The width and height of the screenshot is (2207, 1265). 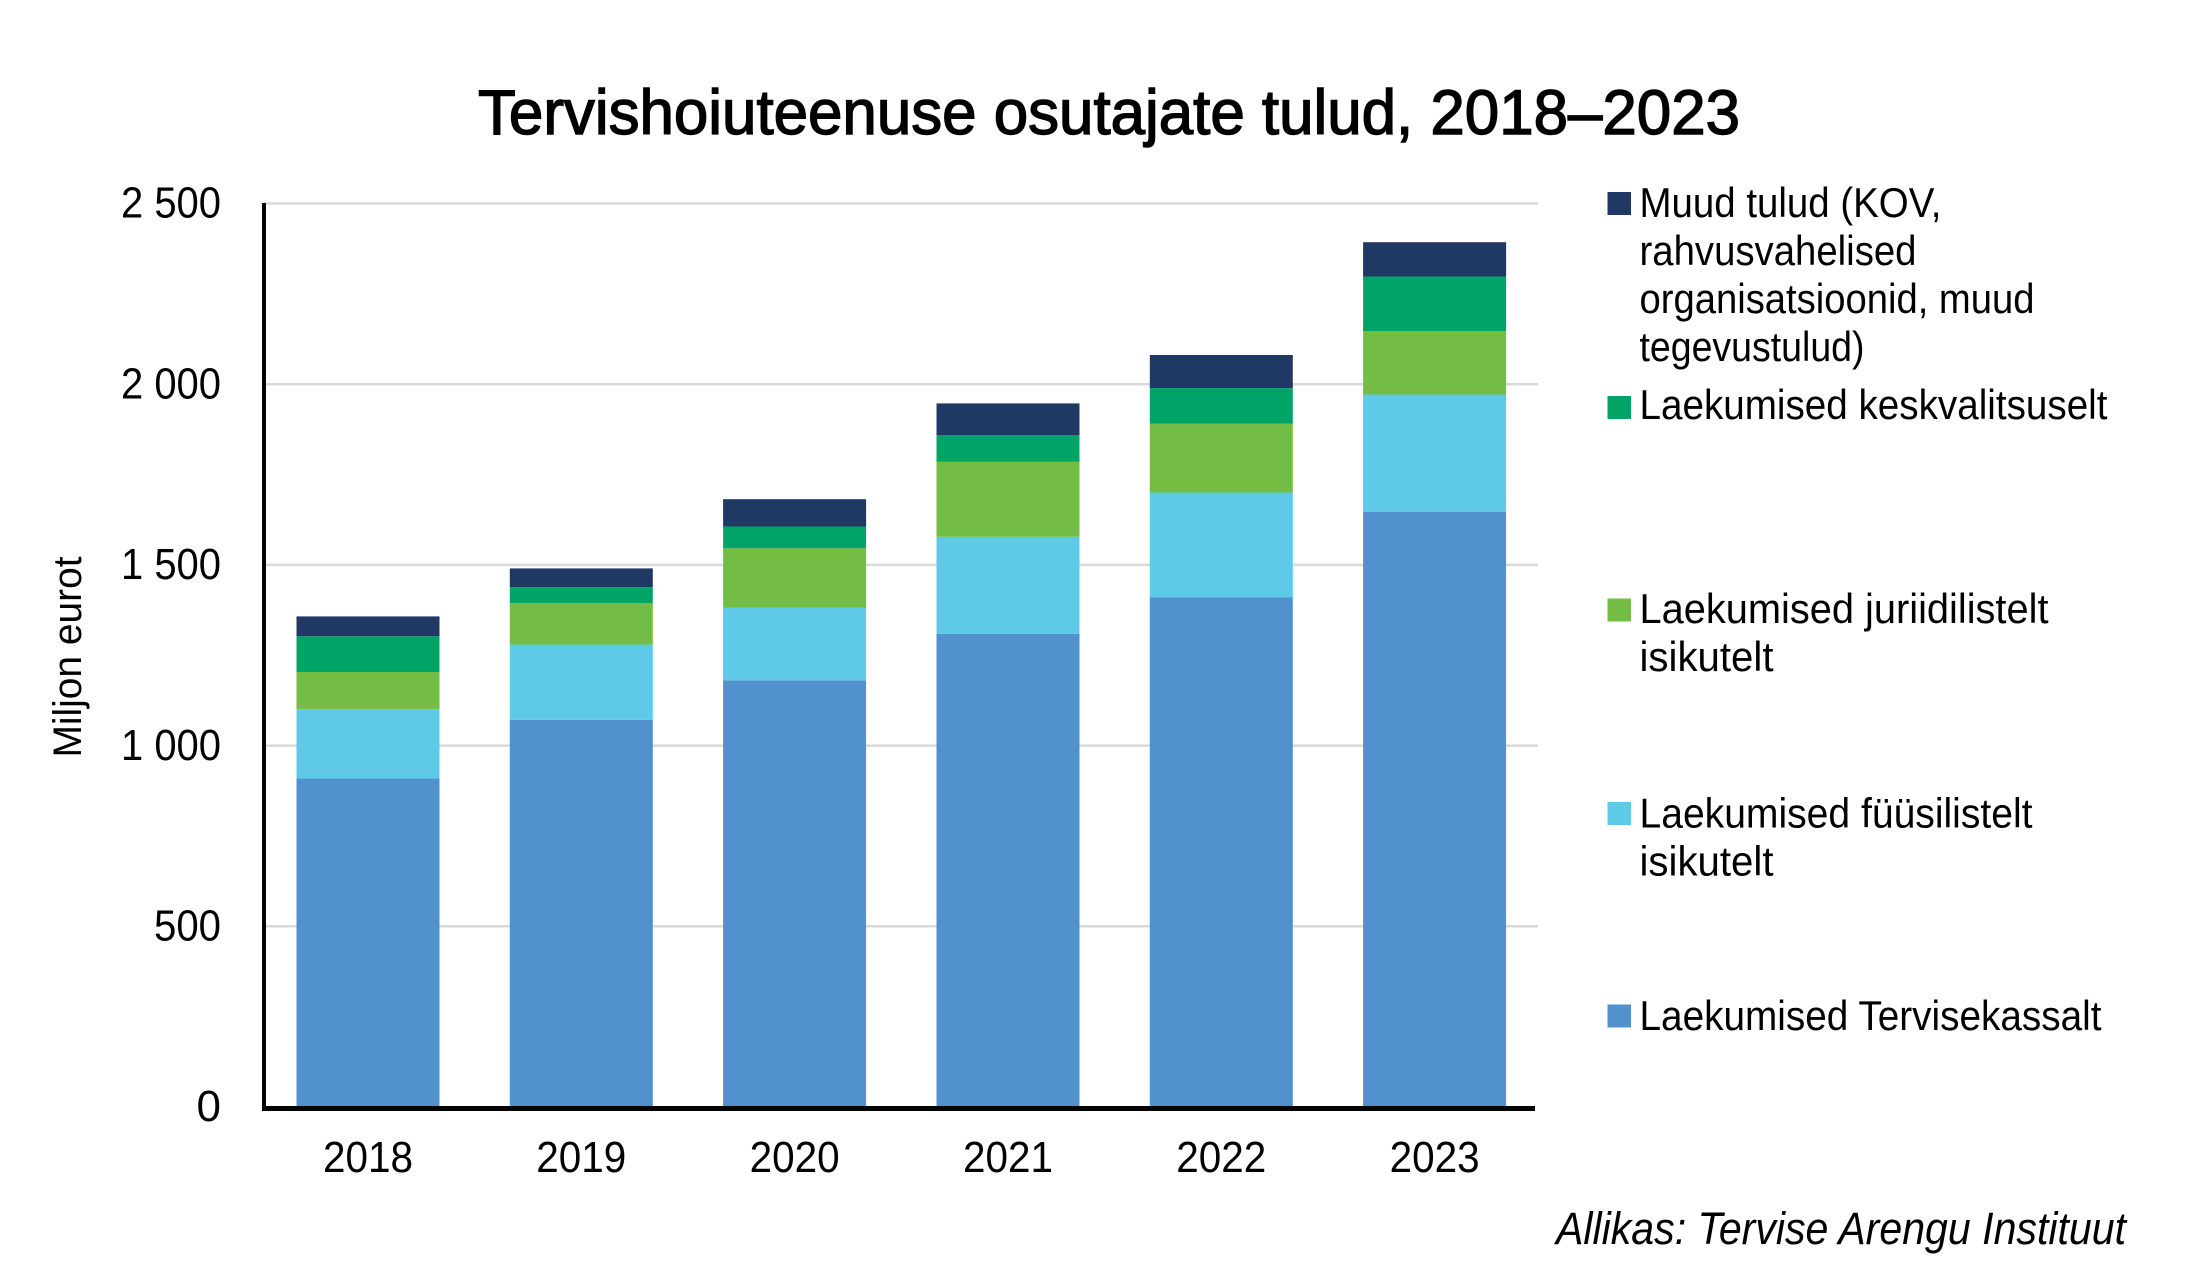 I want to click on svg-text: 2023, so click(x=1435, y=1157).